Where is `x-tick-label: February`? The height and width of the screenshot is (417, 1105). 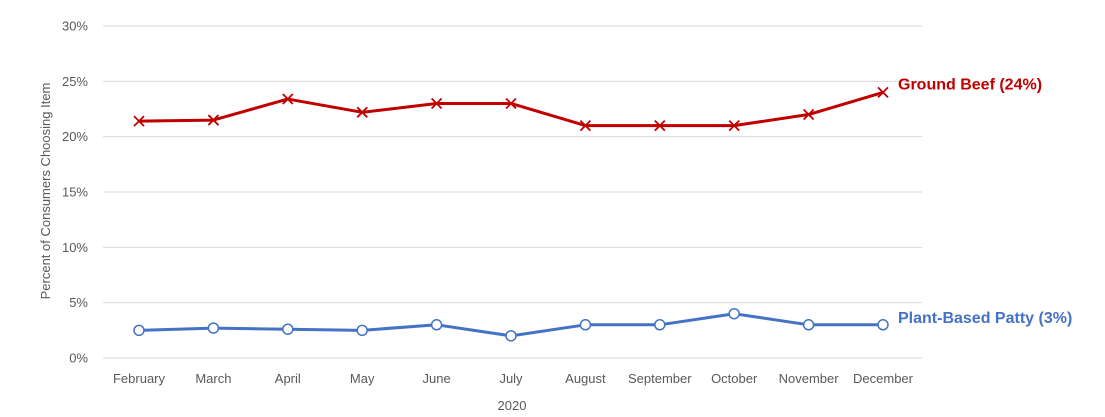 x-tick-label: February is located at coordinates (139, 378).